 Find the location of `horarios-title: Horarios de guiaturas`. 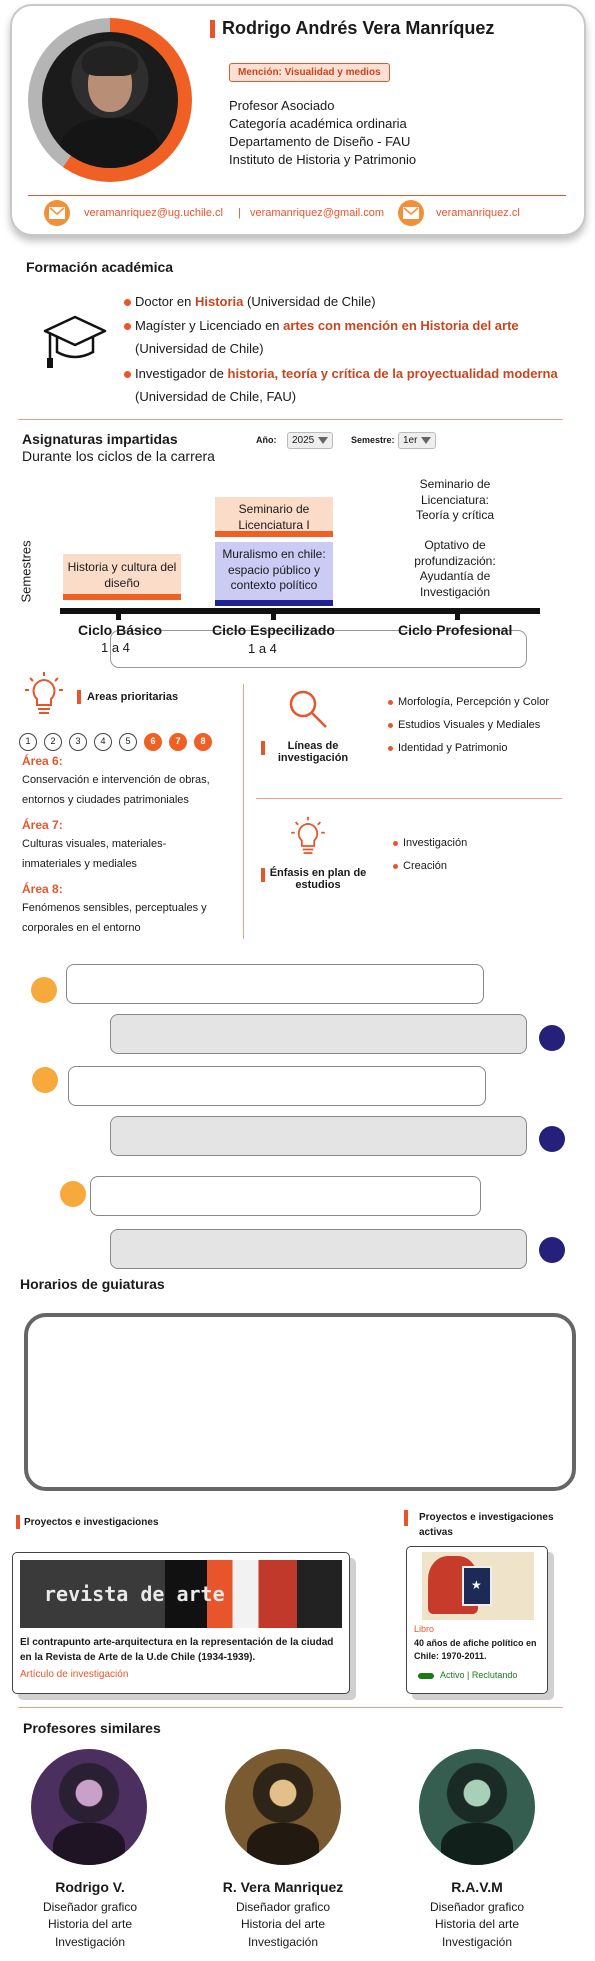

horarios-title: Horarios de guiaturas is located at coordinates (92, 1284).